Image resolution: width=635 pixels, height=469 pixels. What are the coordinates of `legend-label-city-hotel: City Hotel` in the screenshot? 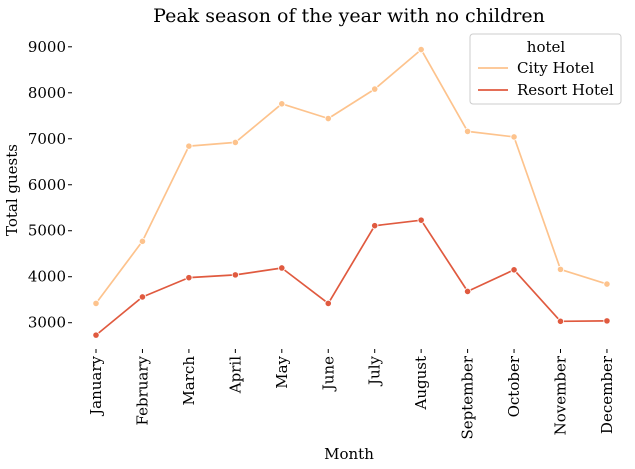 It's located at (556, 68).